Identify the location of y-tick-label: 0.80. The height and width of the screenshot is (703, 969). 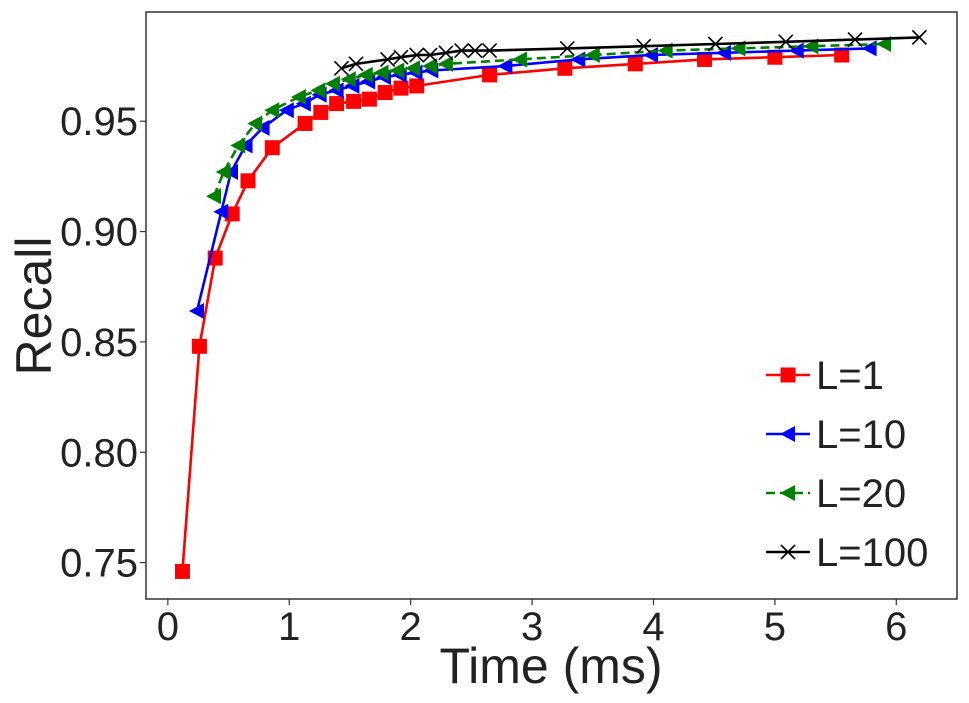
(99, 453).